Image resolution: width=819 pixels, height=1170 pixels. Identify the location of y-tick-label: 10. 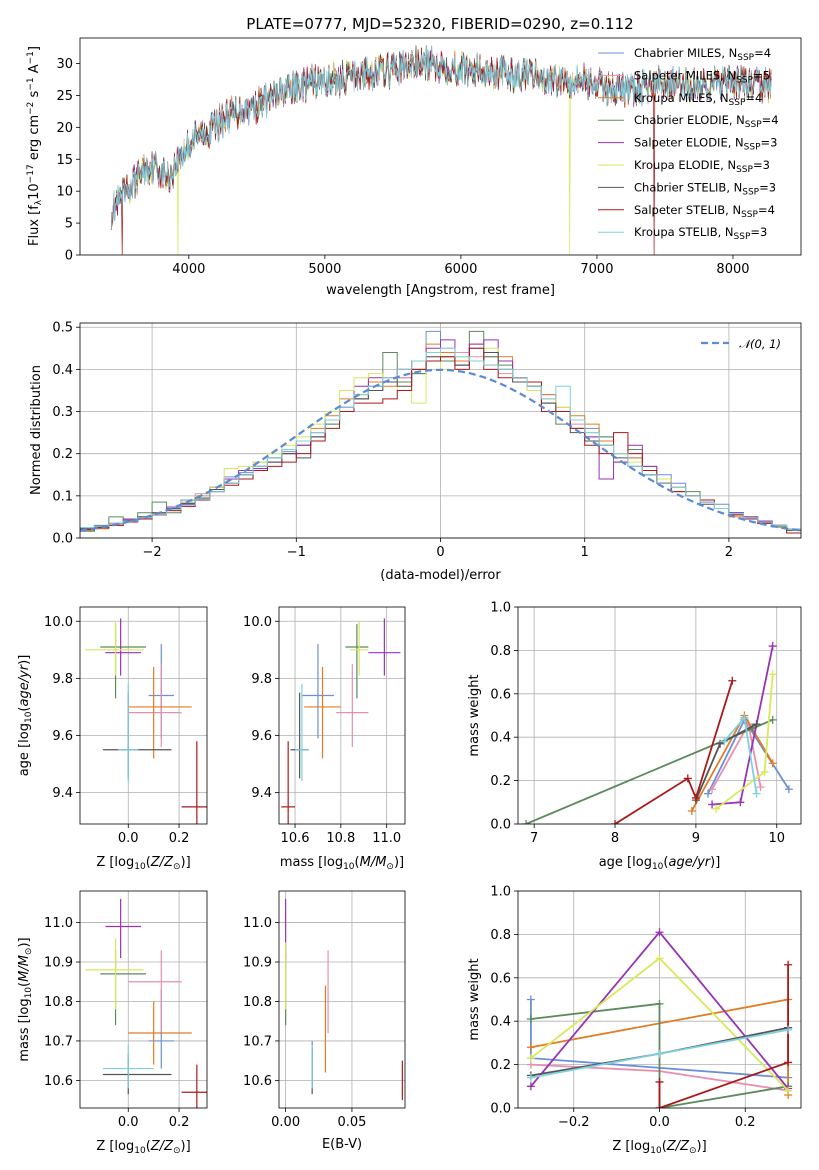
(64, 192).